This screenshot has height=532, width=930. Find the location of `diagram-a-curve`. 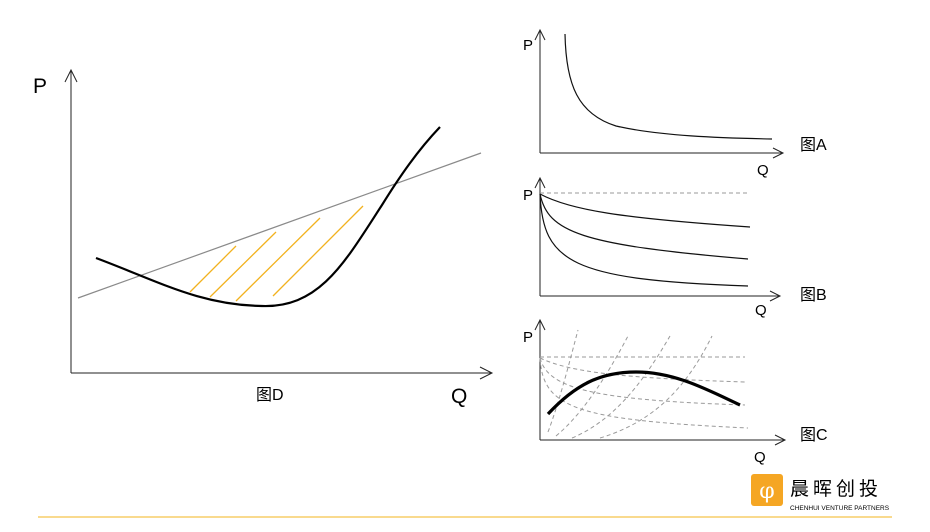

diagram-a-curve is located at coordinates (668, 86).